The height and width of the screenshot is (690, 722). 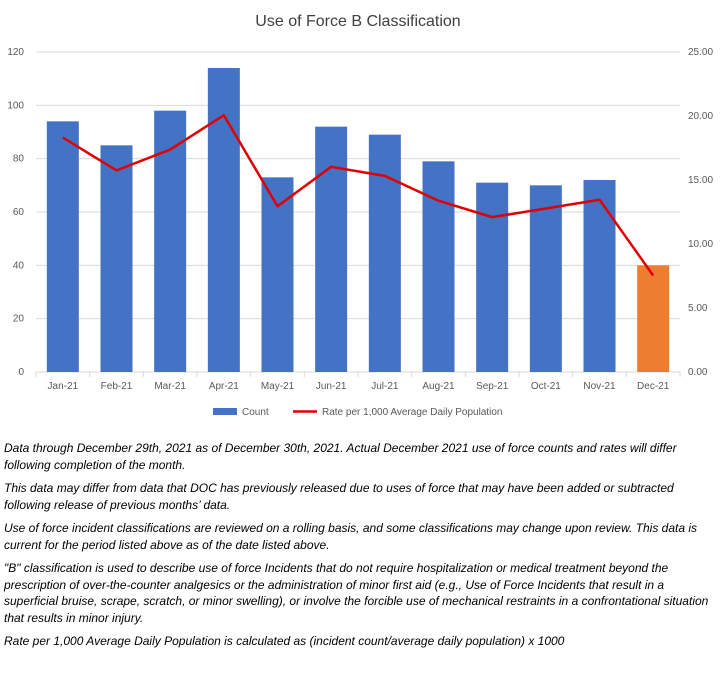 I want to click on y-tick-label: 0, so click(x=21, y=372).